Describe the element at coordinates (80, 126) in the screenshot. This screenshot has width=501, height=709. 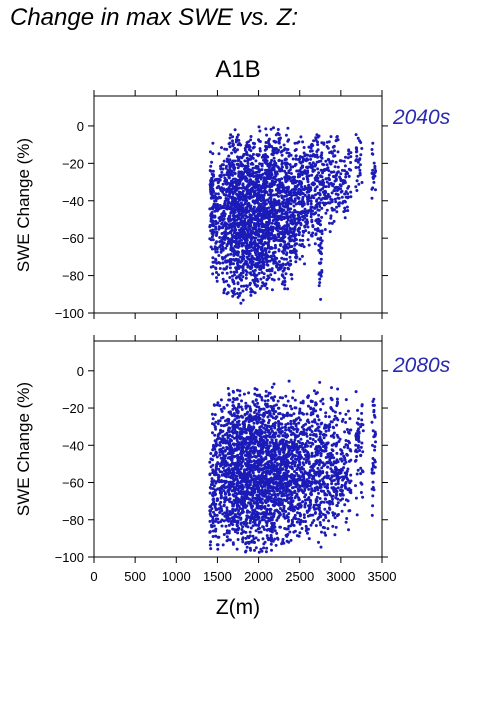
I see `y-tick-label: 0` at that location.